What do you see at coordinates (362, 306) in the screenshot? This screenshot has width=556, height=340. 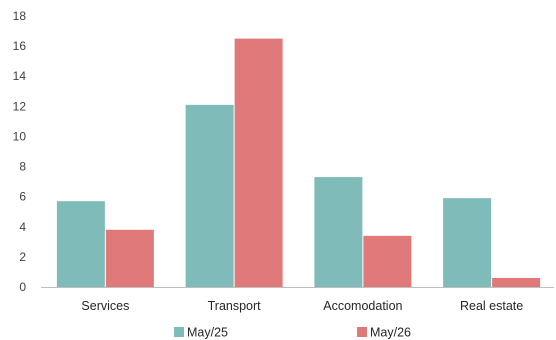 I see `x-category-label: Accomodation` at bounding box center [362, 306].